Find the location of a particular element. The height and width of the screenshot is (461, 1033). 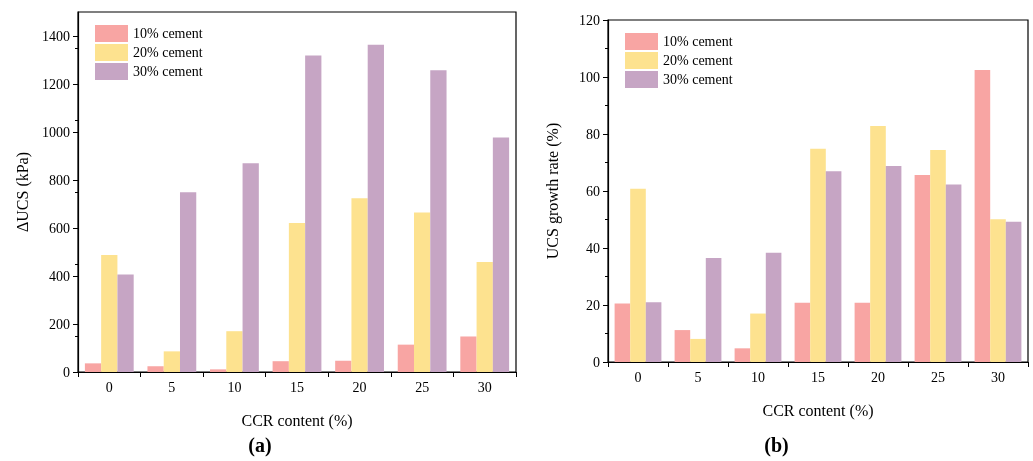

y-tick-label: 0 is located at coordinates (596, 362).